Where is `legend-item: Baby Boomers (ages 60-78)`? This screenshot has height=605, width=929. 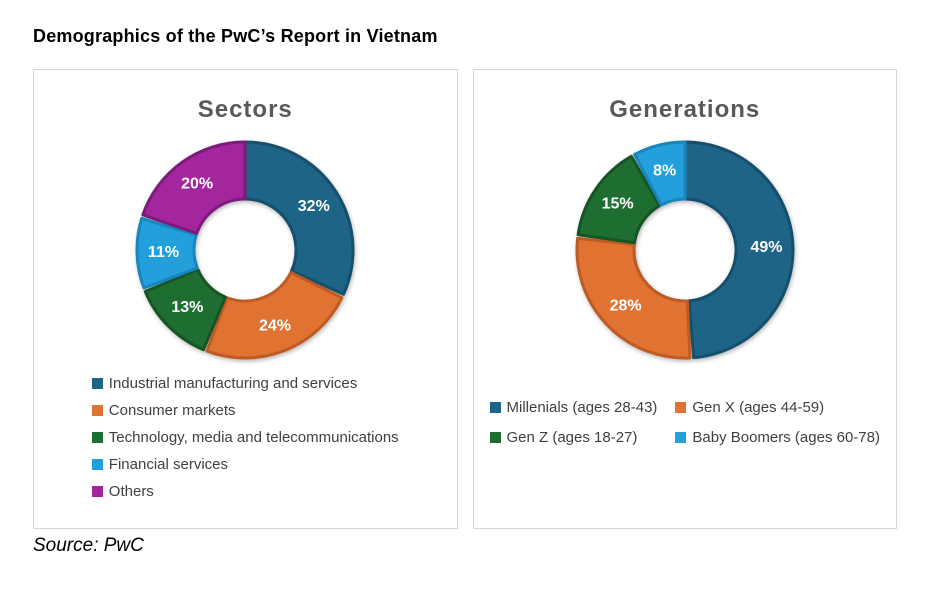 legend-item: Baby Boomers (ages 60-78) is located at coordinates (777, 437).